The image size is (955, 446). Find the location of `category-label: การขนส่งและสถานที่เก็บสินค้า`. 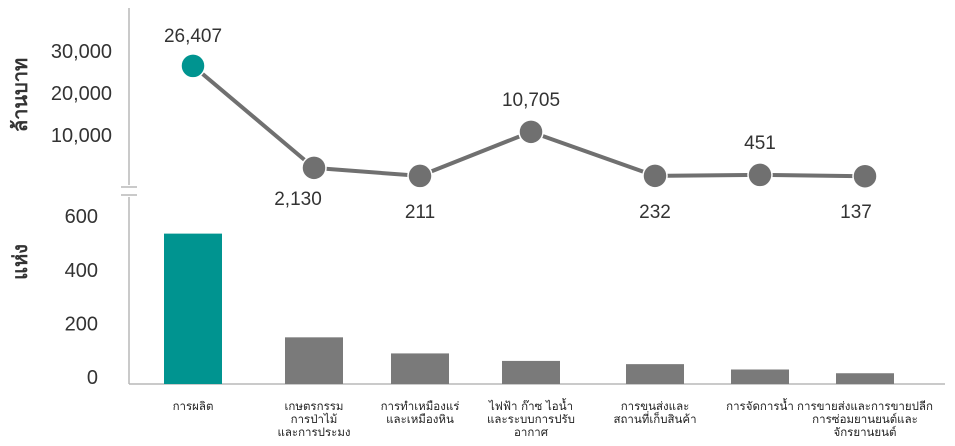

category-label: การขนส่งและสถานที่เก็บสินค้า is located at coordinates (654, 412).